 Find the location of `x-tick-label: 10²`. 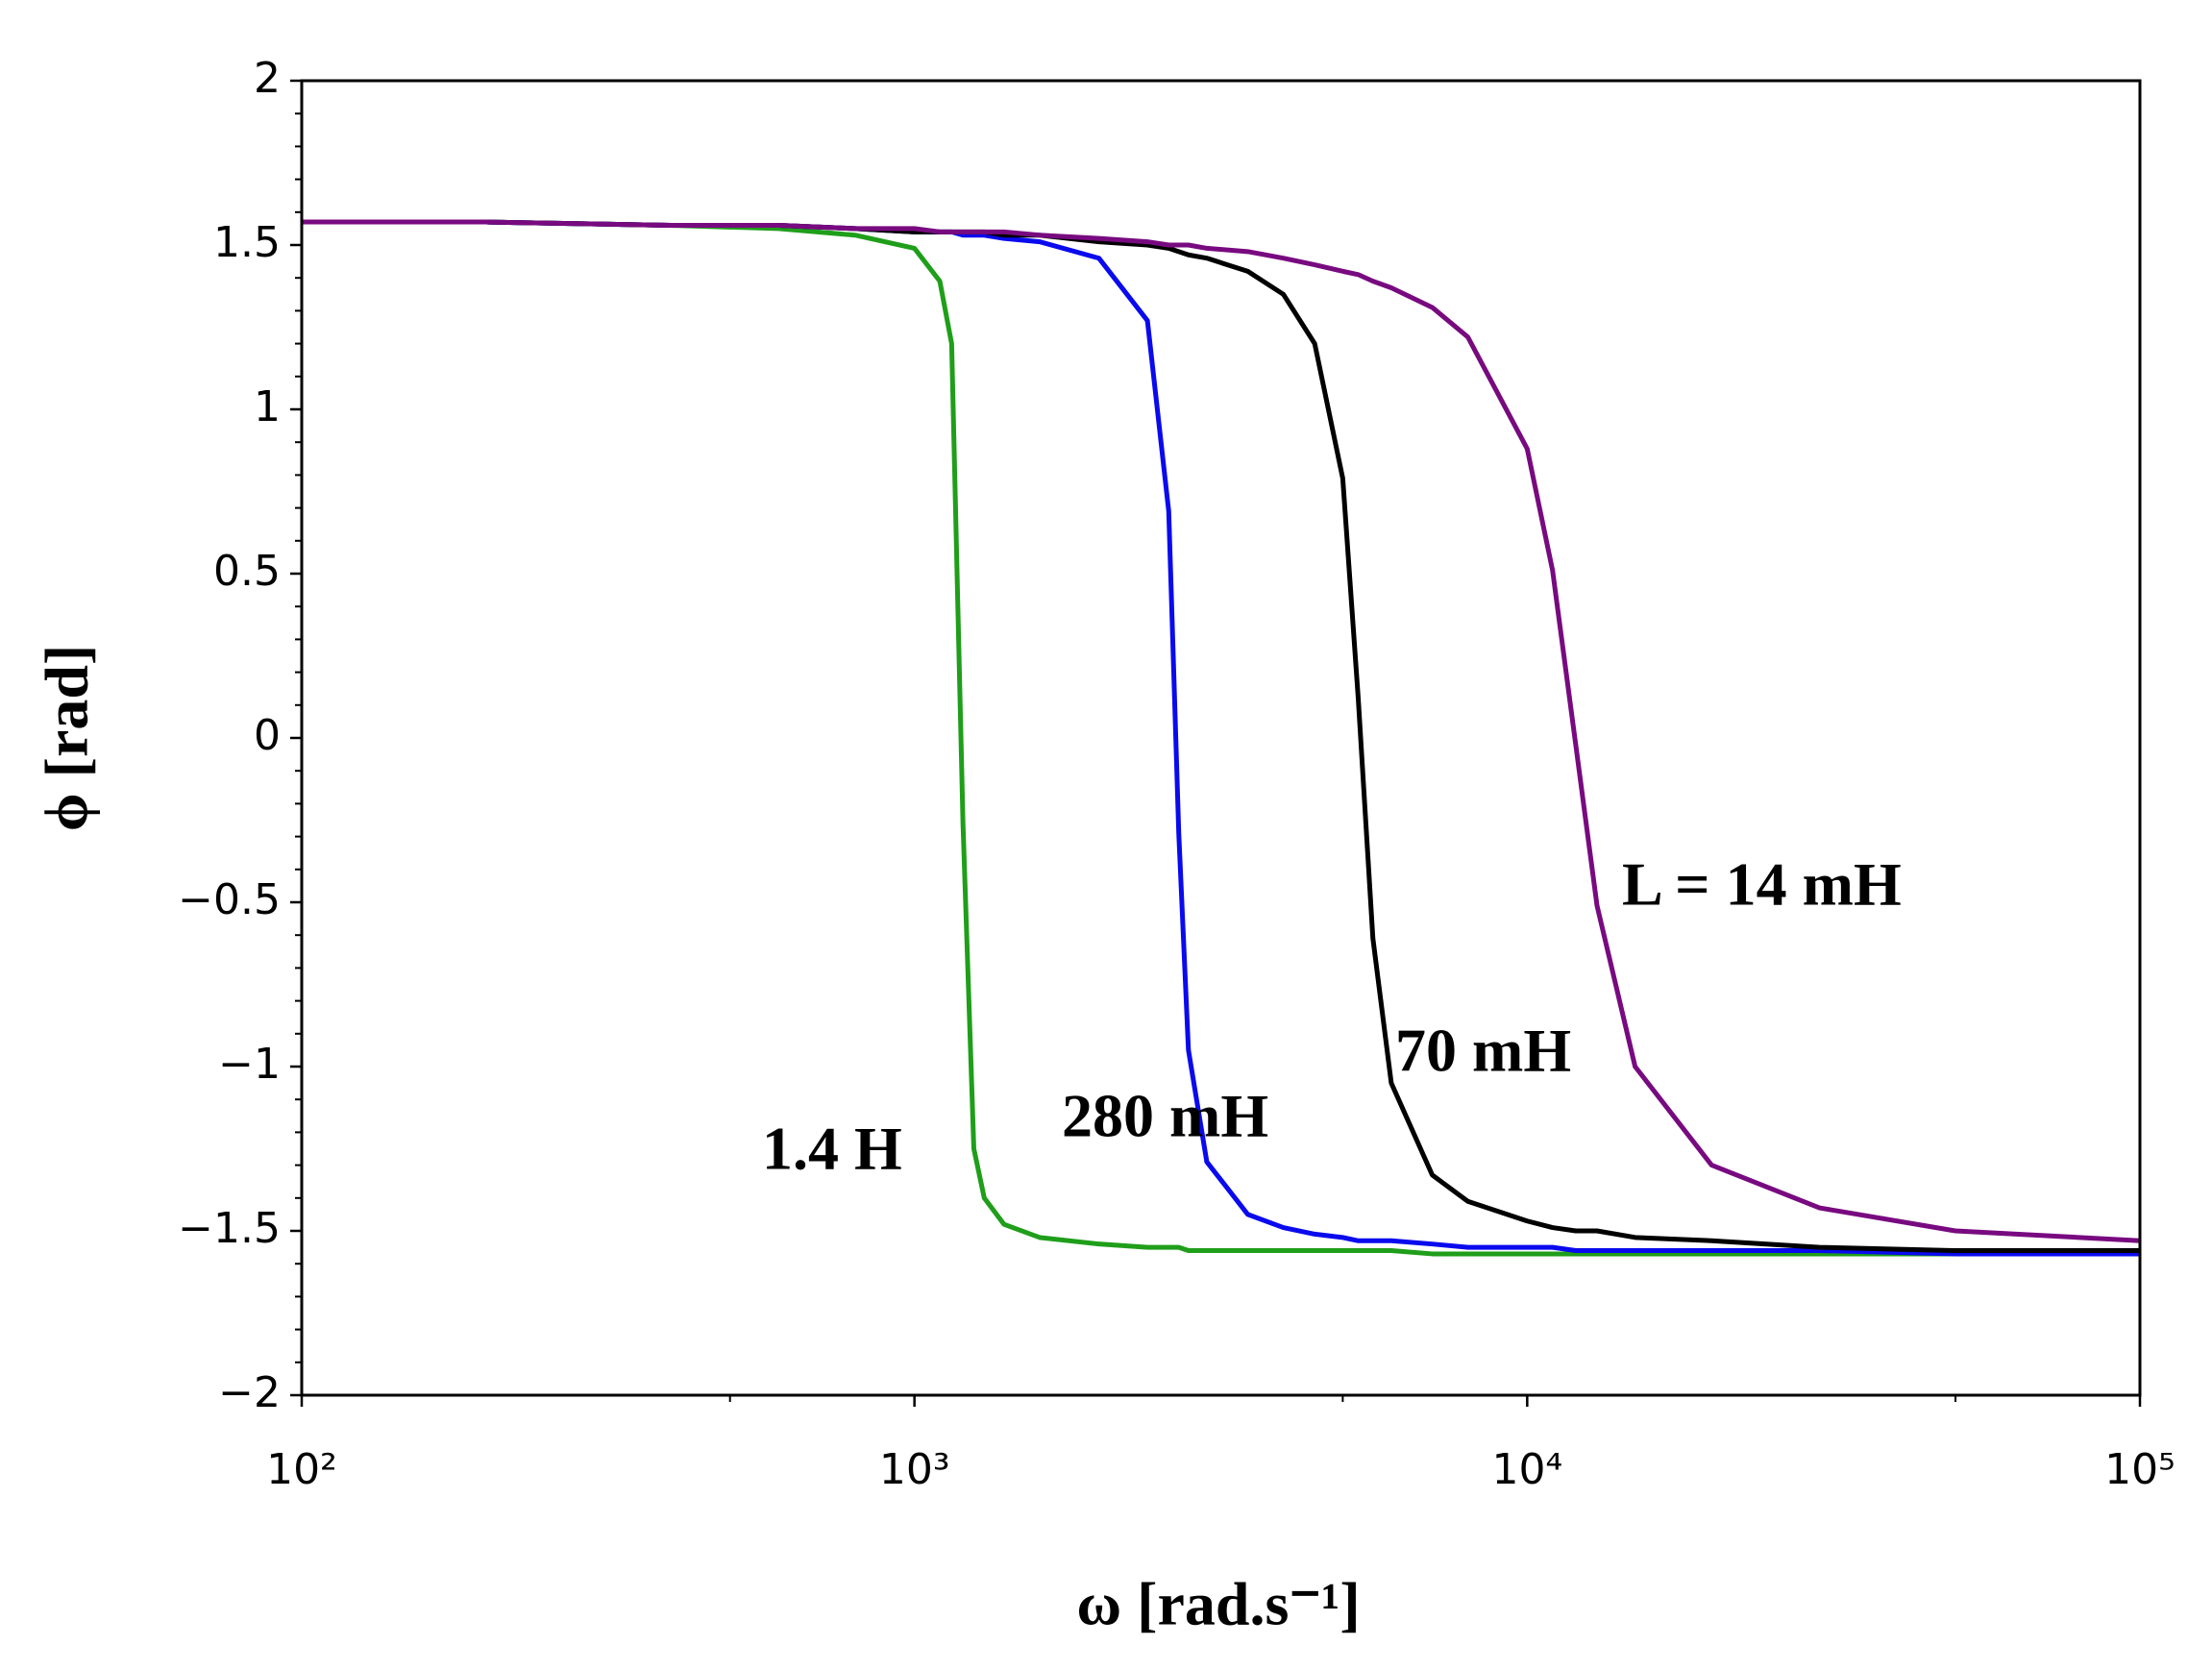

x-tick-label: 10² is located at coordinates (301, 1469).